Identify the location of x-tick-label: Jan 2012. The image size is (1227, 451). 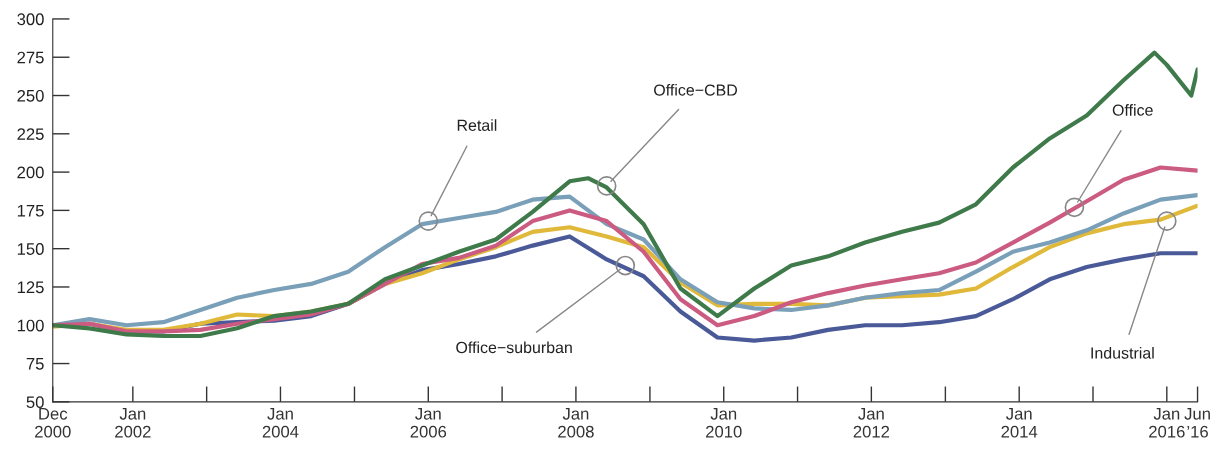
(871, 423).